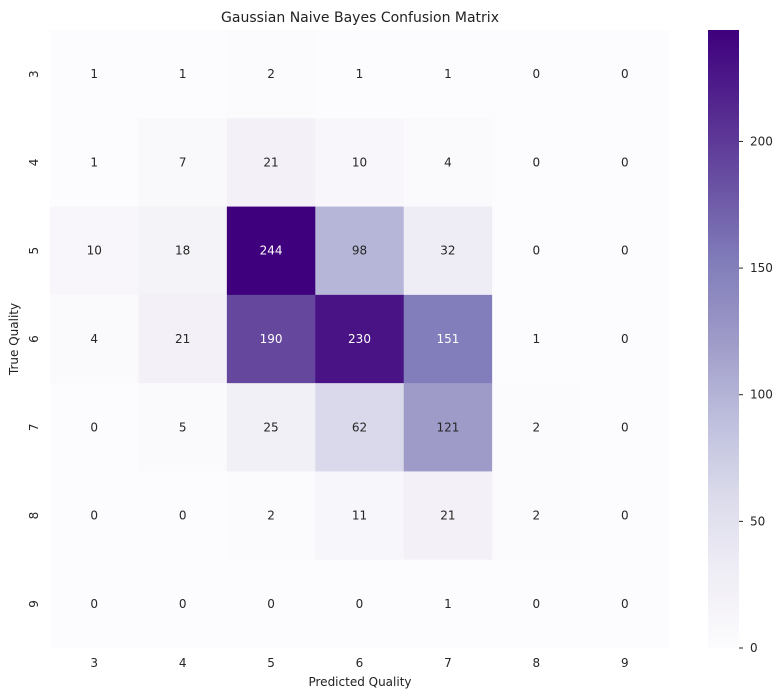 The image size is (782, 696). What do you see at coordinates (447, 427) in the screenshot?
I see `cell-value-label: 121` at bounding box center [447, 427].